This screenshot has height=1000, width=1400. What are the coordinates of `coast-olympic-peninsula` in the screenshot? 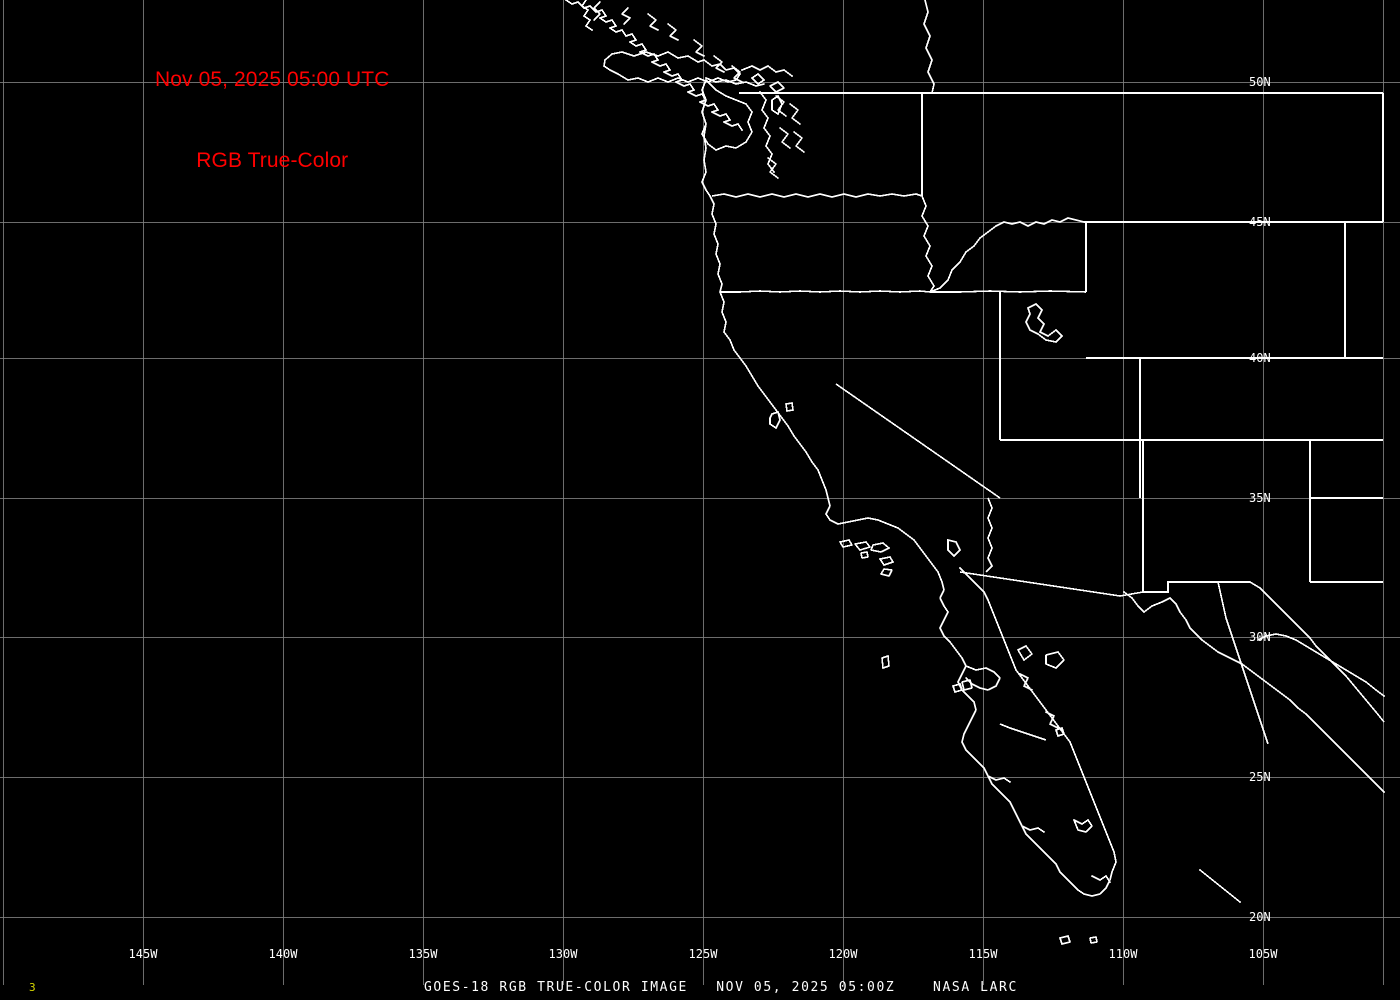 It's located at (727, 115).